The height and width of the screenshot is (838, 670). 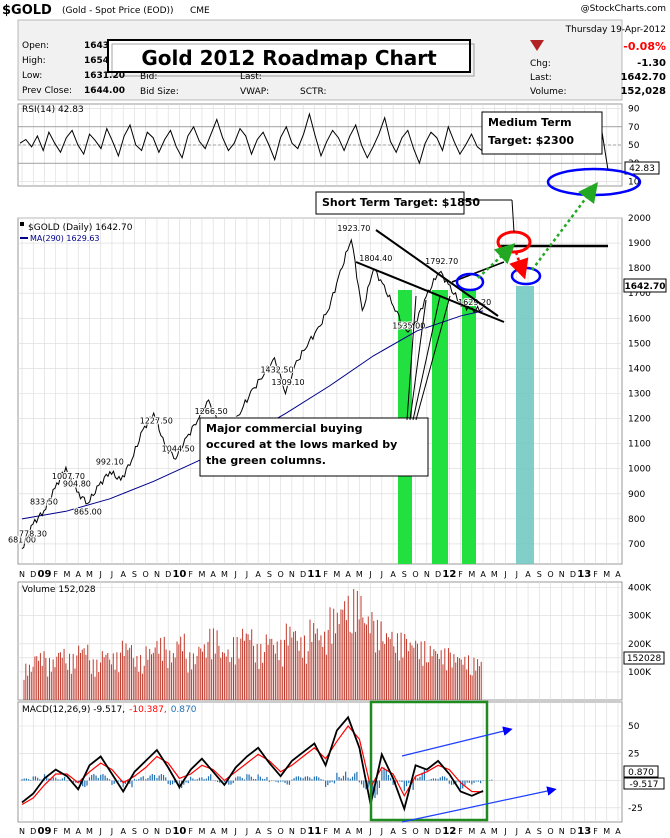 What do you see at coordinates (548, 92) in the screenshot?
I see `right-quote-label-2: Volume:` at bounding box center [548, 92].